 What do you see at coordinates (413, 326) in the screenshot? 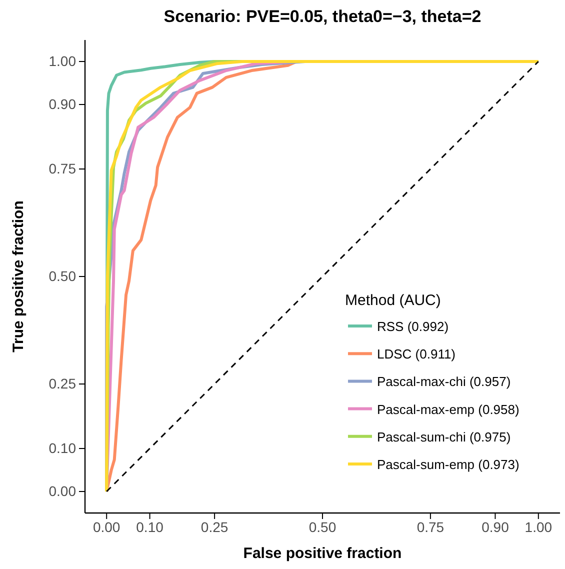
I see `legend-label: RSS (0.992)` at bounding box center [413, 326].